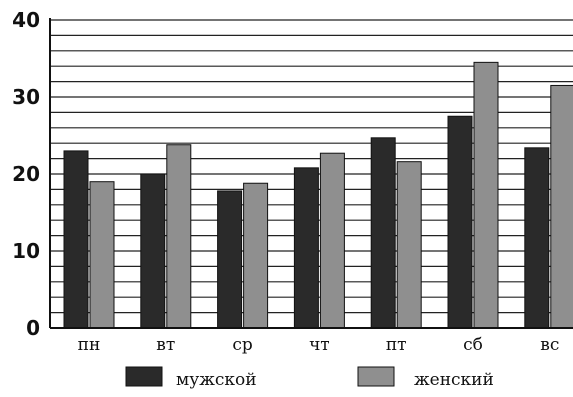 This screenshot has width=573, height=397. I want to click on y-tick-label: 10, so click(26, 251).